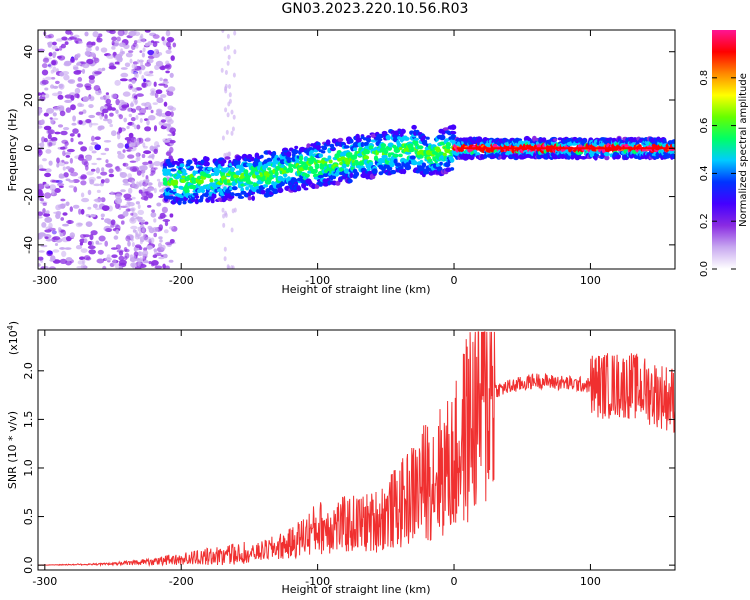 This screenshot has width=750, height=600. I want to click on y-tick-label: 20, so click(28, 100).